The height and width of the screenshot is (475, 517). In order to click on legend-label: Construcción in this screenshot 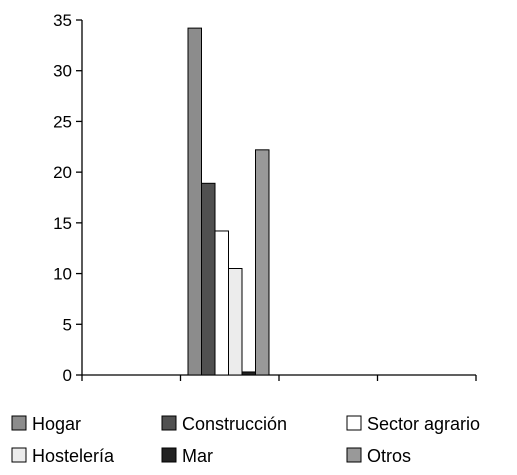, I will do `click(234, 424)`.